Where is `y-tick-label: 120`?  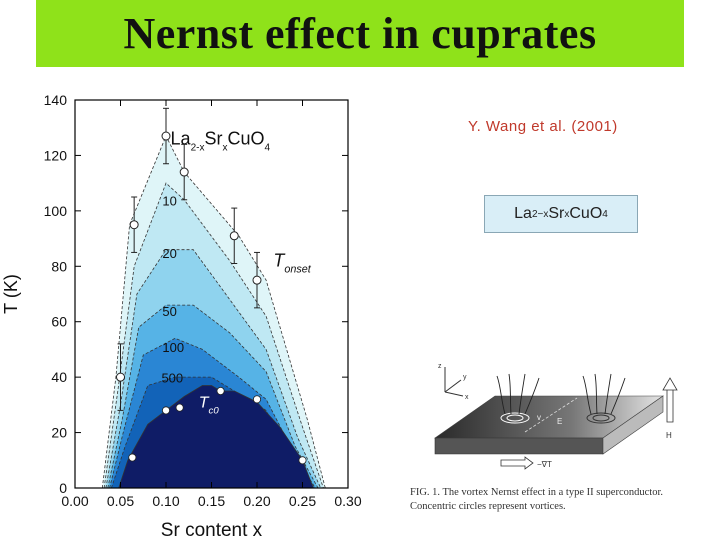 y-tick-label: 120 is located at coordinates (56, 155).